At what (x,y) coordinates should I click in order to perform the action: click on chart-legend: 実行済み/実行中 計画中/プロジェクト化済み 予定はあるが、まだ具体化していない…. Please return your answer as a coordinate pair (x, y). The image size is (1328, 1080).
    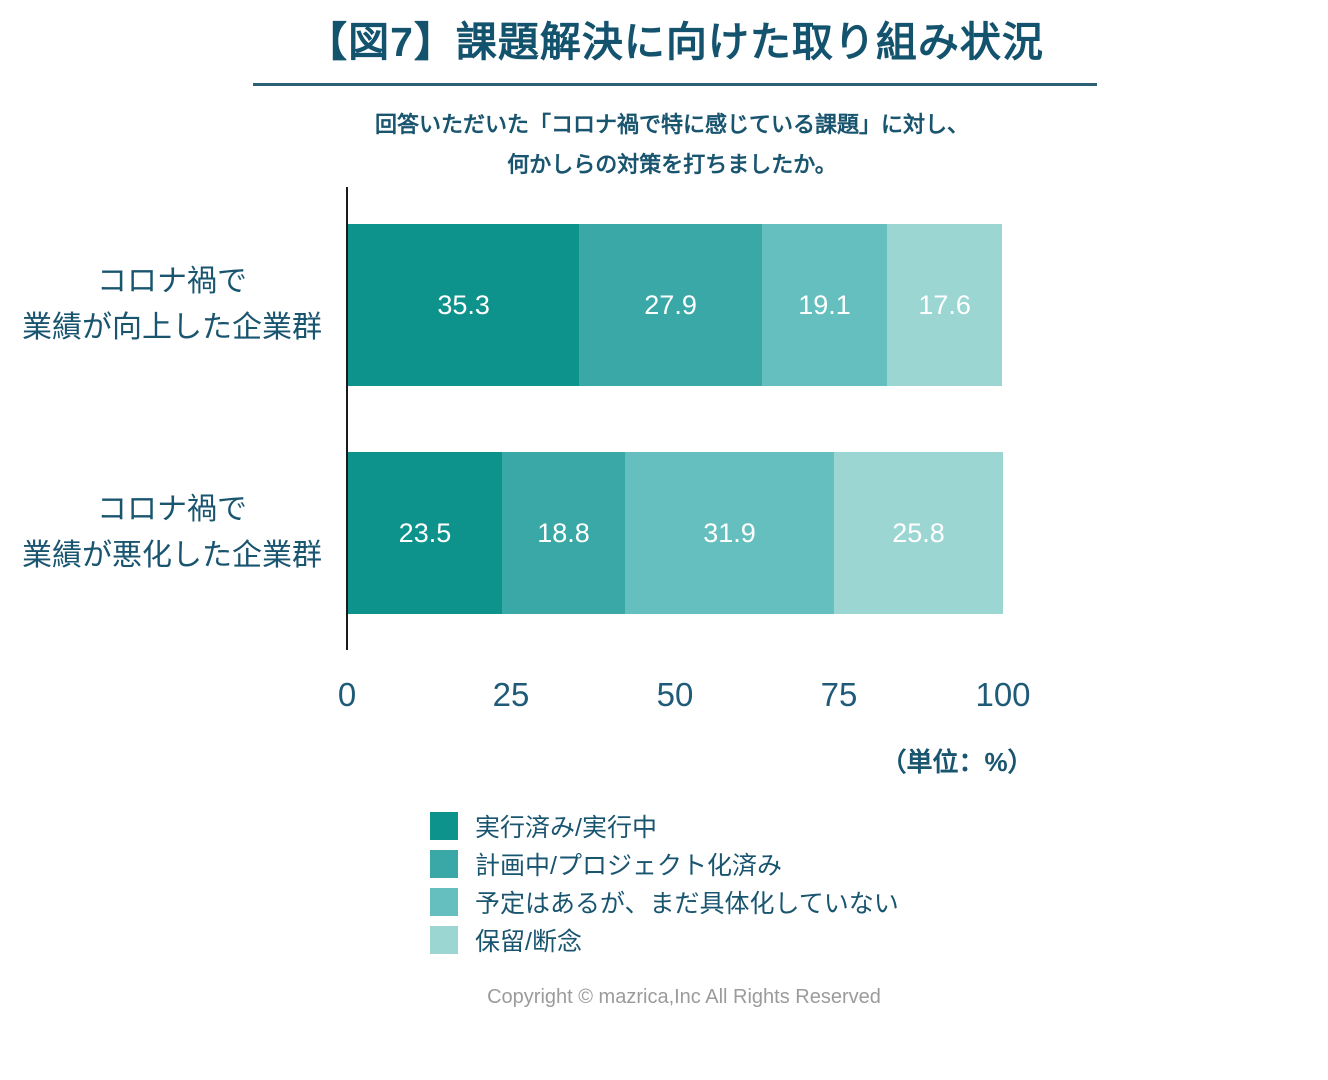
    Looking at the image, I should click on (664, 883).